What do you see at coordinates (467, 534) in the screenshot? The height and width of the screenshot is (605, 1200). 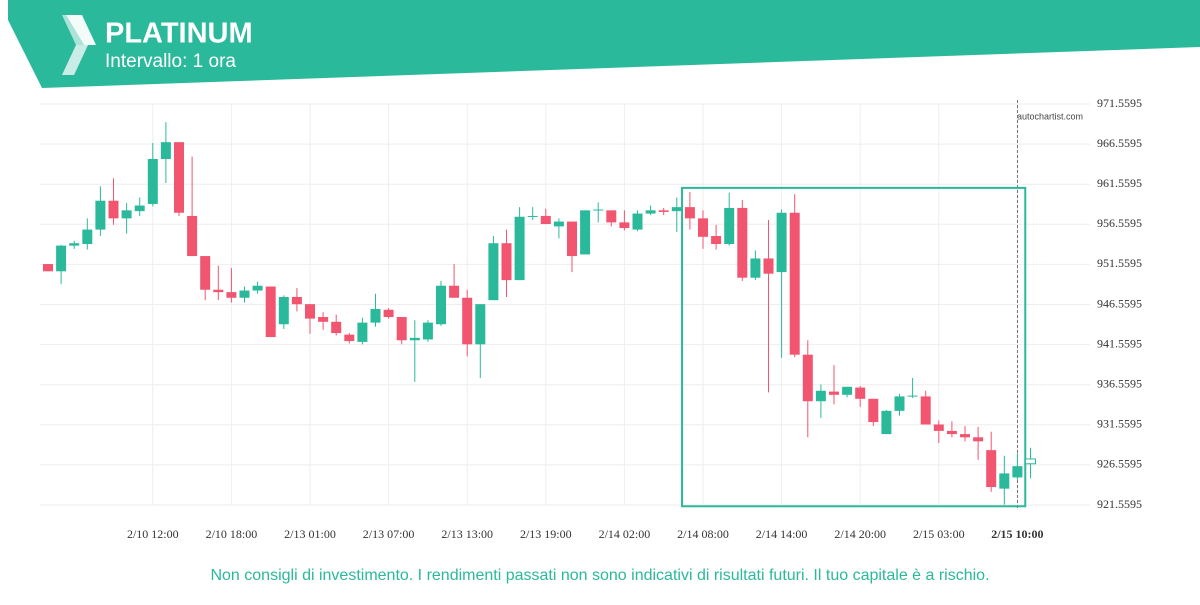 I see `x-tick-label: 2/13 13:00` at bounding box center [467, 534].